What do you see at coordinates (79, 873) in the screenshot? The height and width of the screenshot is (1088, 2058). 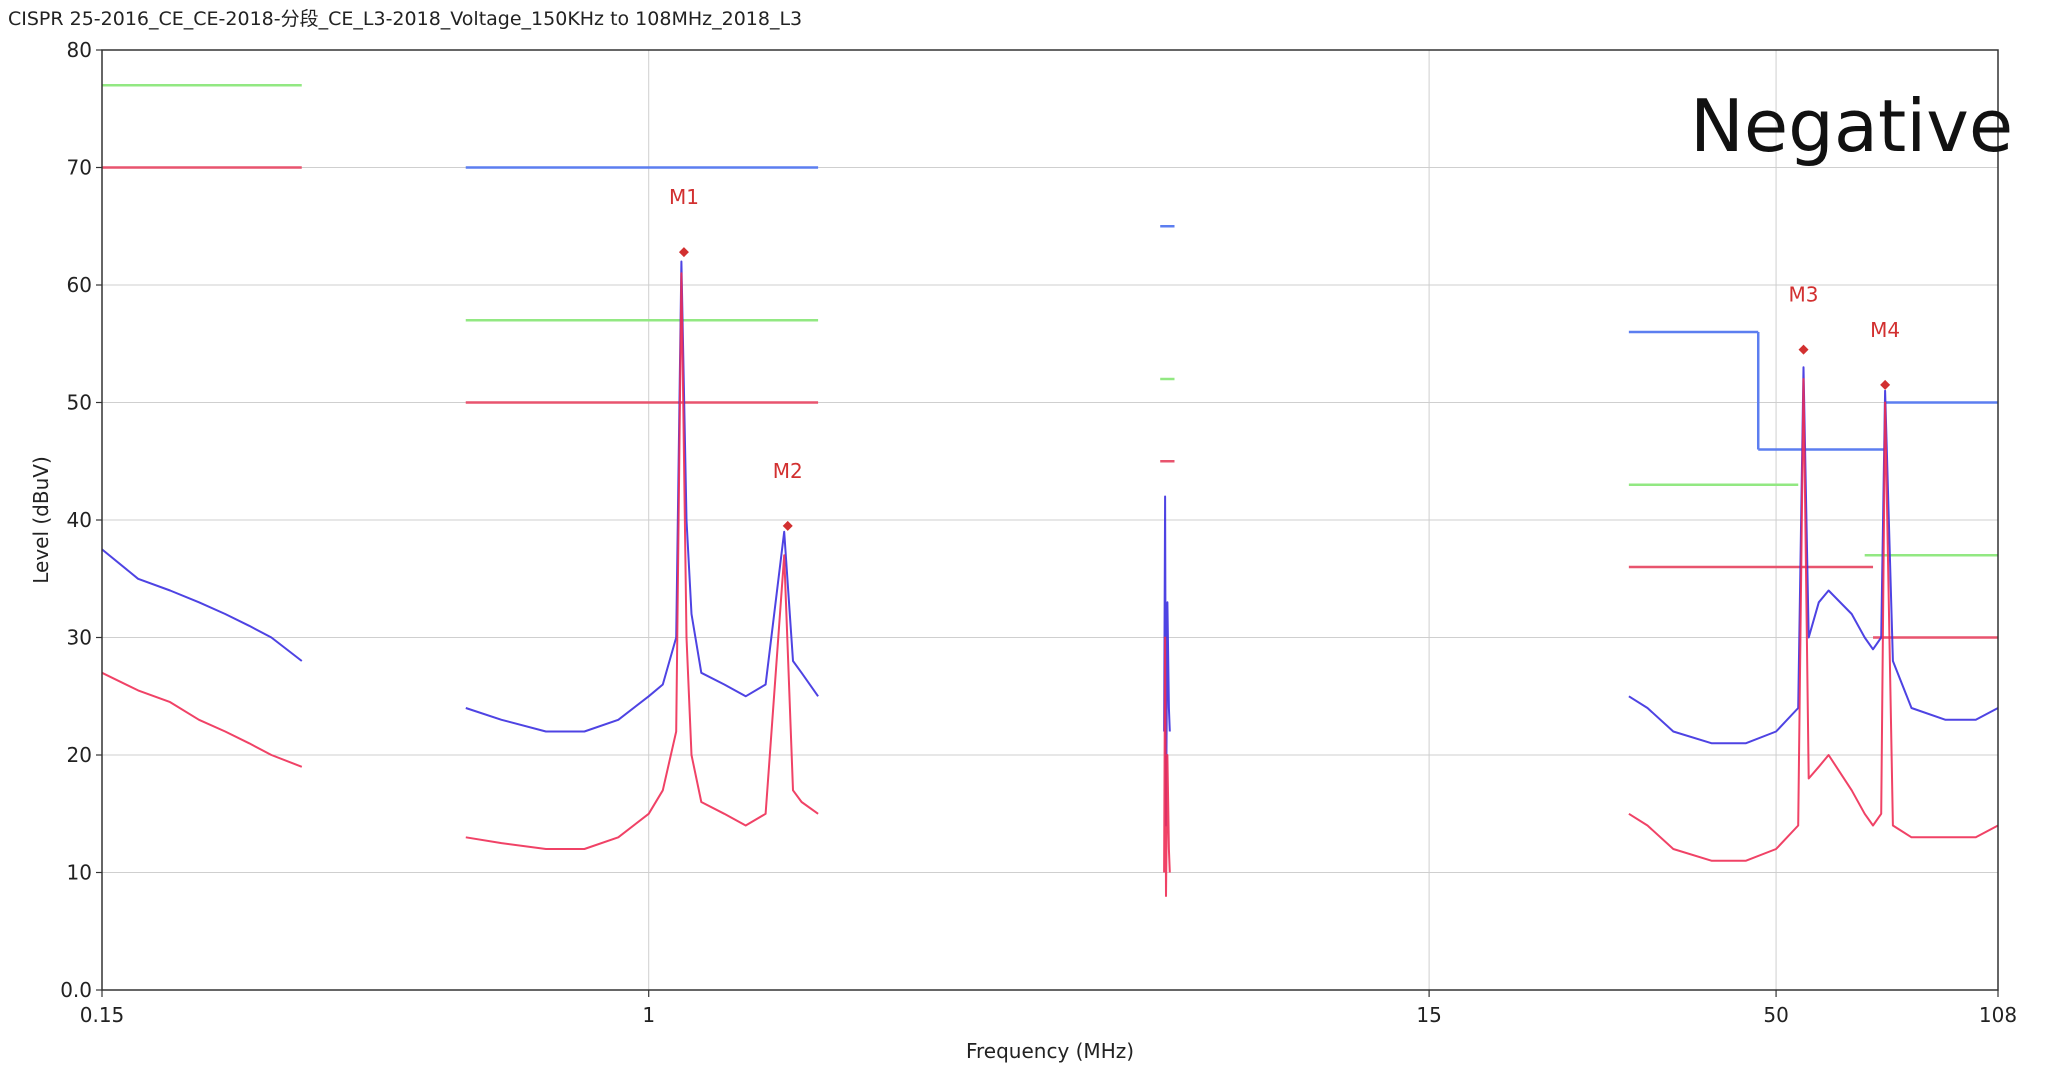 I see `y-tick-label: 10` at bounding box center [79, 873].